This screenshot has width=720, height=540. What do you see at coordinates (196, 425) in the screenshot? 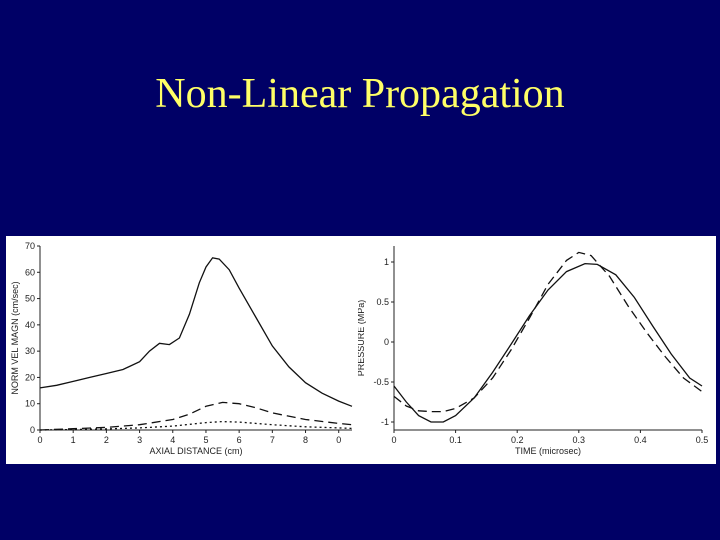
I see `series-line-dotted` at bounding box center [196, 425].